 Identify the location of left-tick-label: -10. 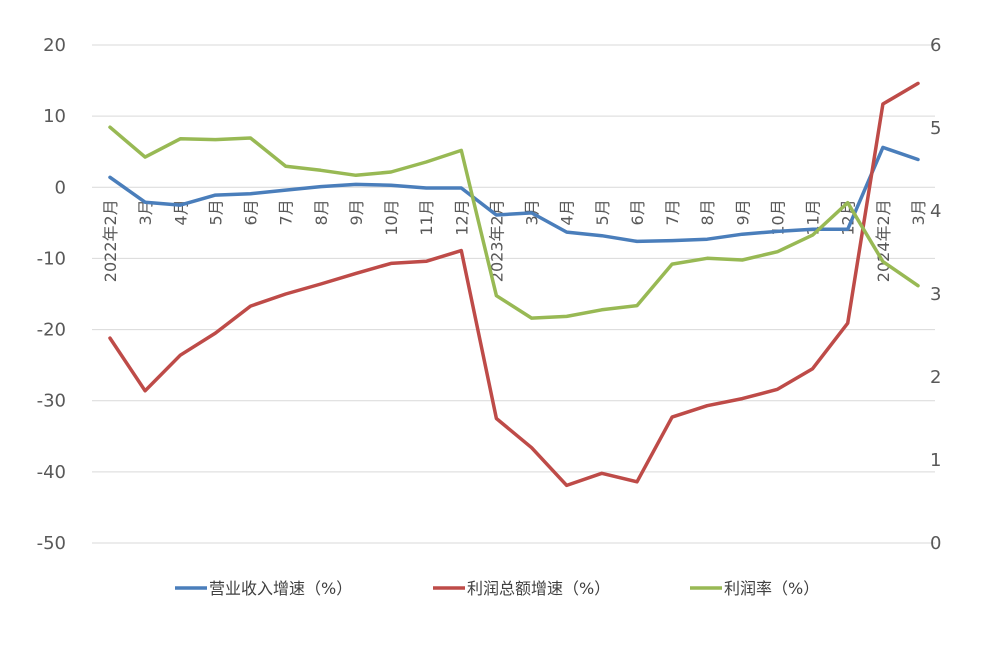
(51, 258).